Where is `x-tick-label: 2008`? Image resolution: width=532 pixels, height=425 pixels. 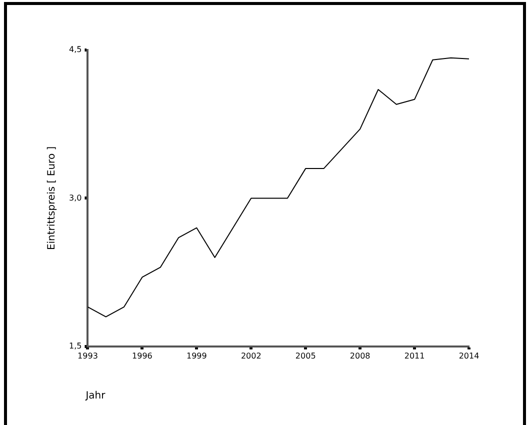 x-tick-label: 2008 is located at coordinates (360, 355).